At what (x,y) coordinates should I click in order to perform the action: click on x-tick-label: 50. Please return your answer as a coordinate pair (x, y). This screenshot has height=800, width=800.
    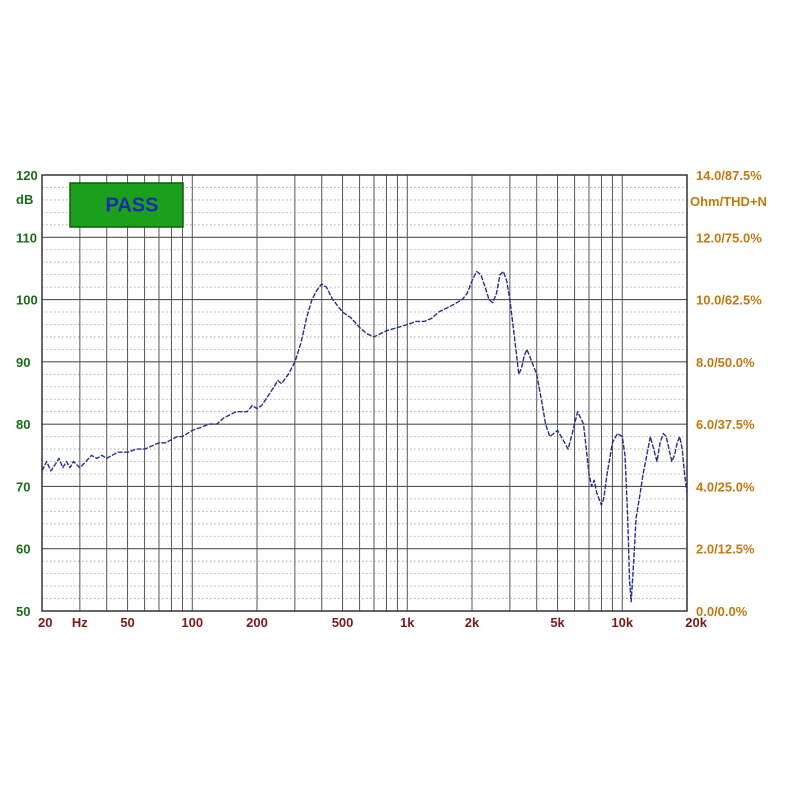
    Looking at the image, I should click on (127, 622).